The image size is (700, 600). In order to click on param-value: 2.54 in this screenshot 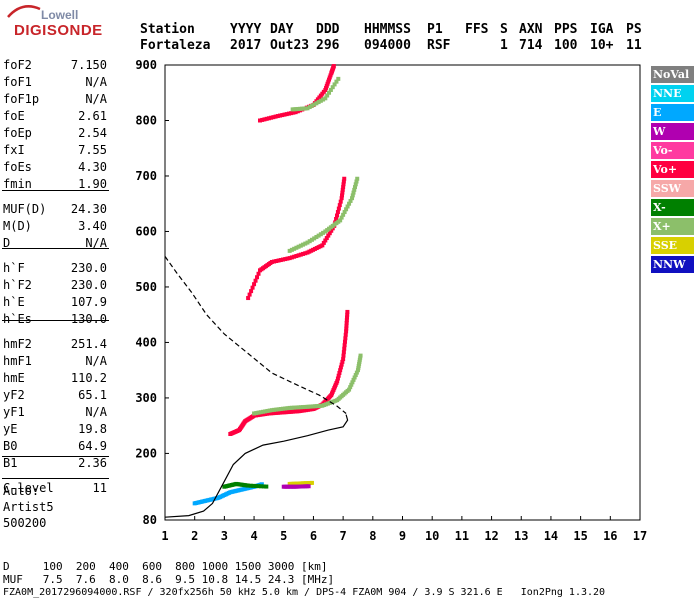, I will do `click(92, 133)`.